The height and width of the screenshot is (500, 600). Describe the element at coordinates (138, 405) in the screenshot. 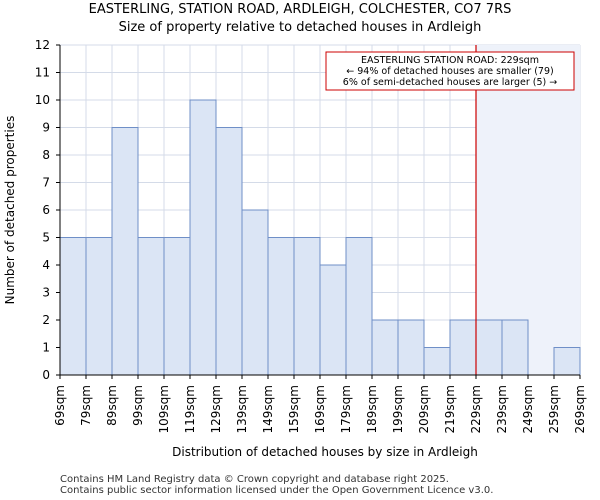

I see `x-tick-label: 99sqm` at that location.